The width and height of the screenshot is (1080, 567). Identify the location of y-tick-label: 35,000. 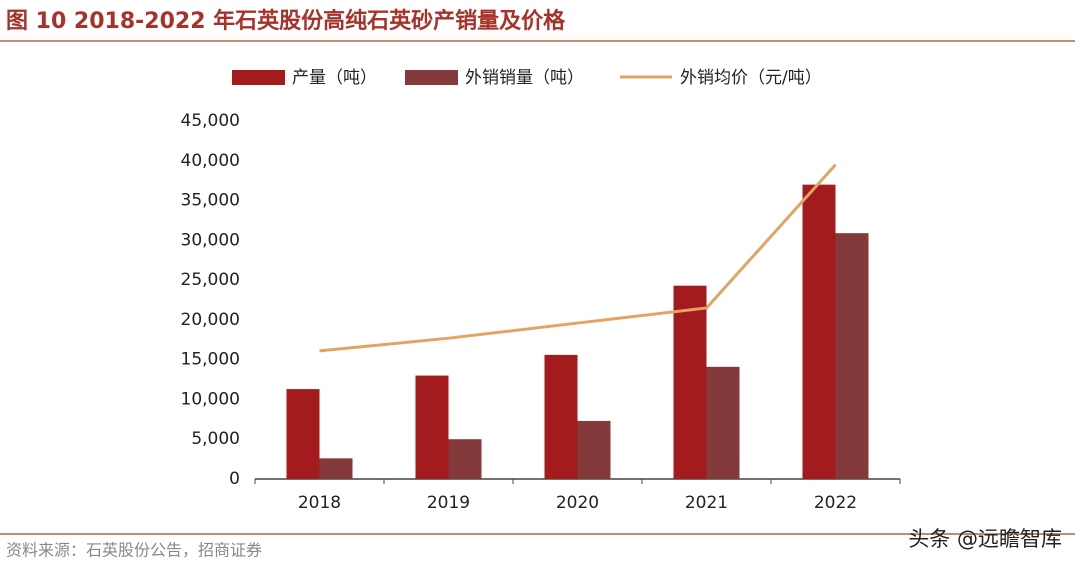
(210, 201).